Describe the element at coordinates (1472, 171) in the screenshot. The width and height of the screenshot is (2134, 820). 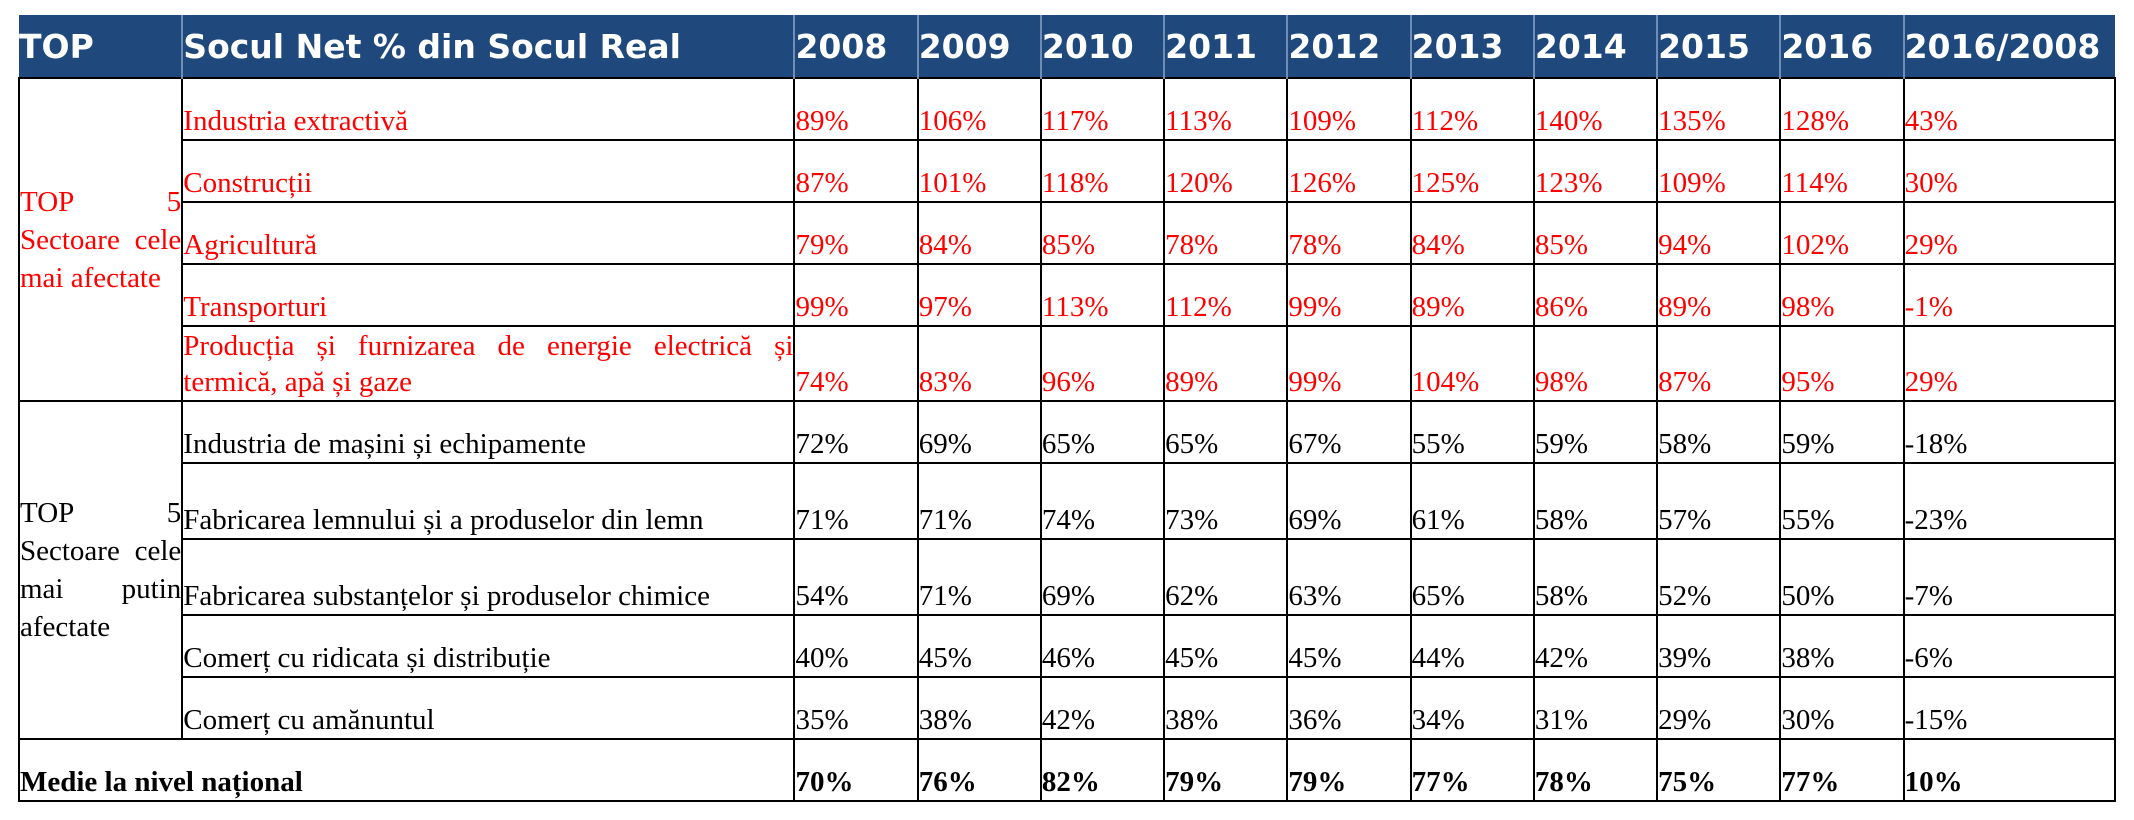
I see `year-value: 125%` at that location.